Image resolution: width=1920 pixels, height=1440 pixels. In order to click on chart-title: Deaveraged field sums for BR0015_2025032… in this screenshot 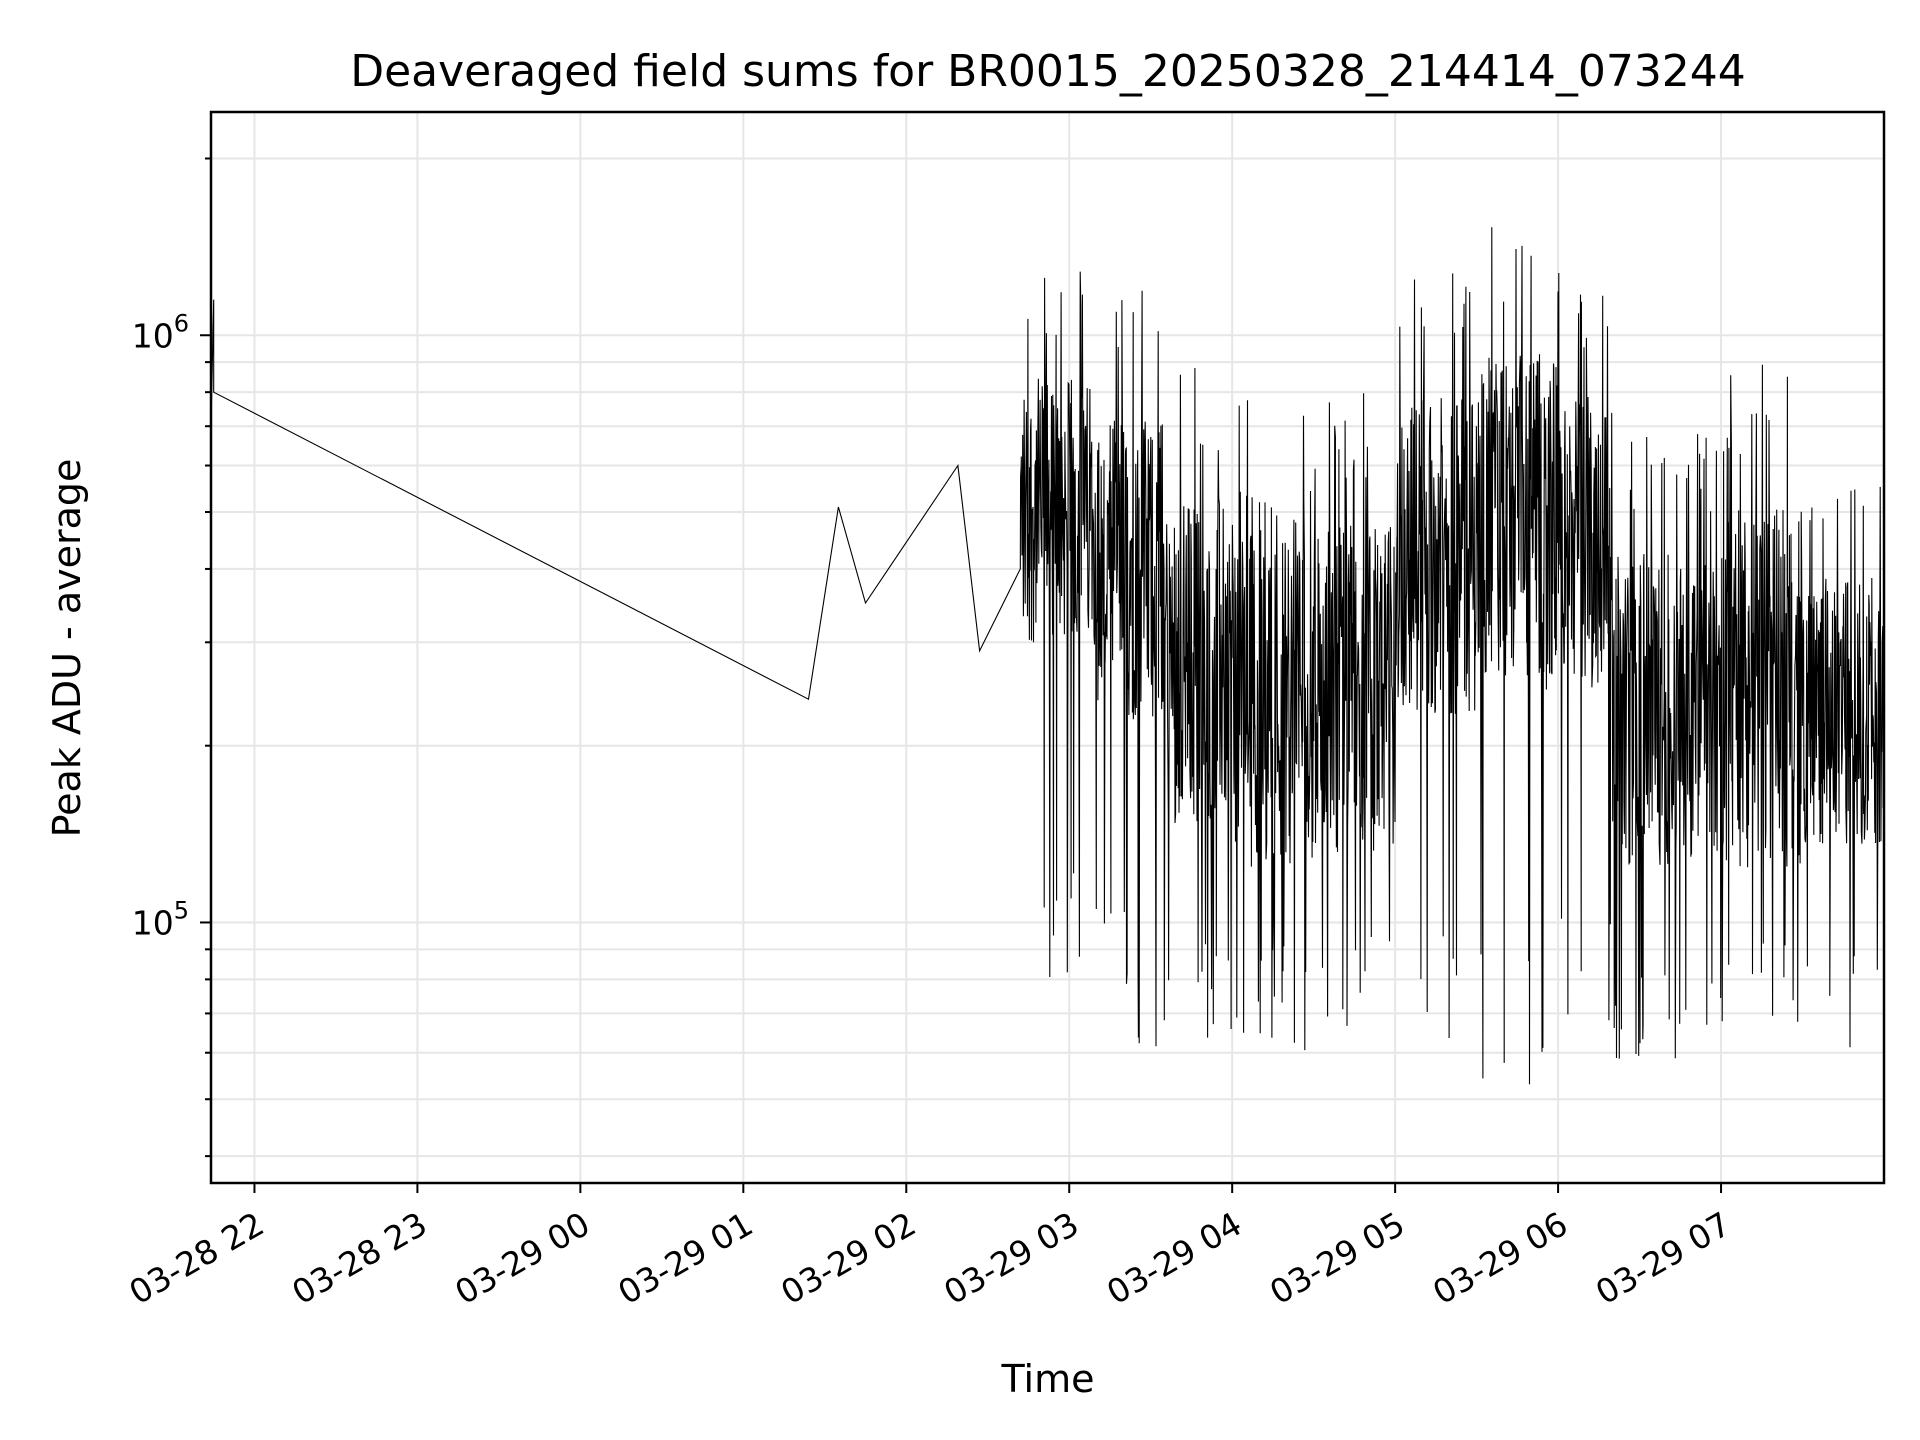, I will do `click(1048, 71)`.